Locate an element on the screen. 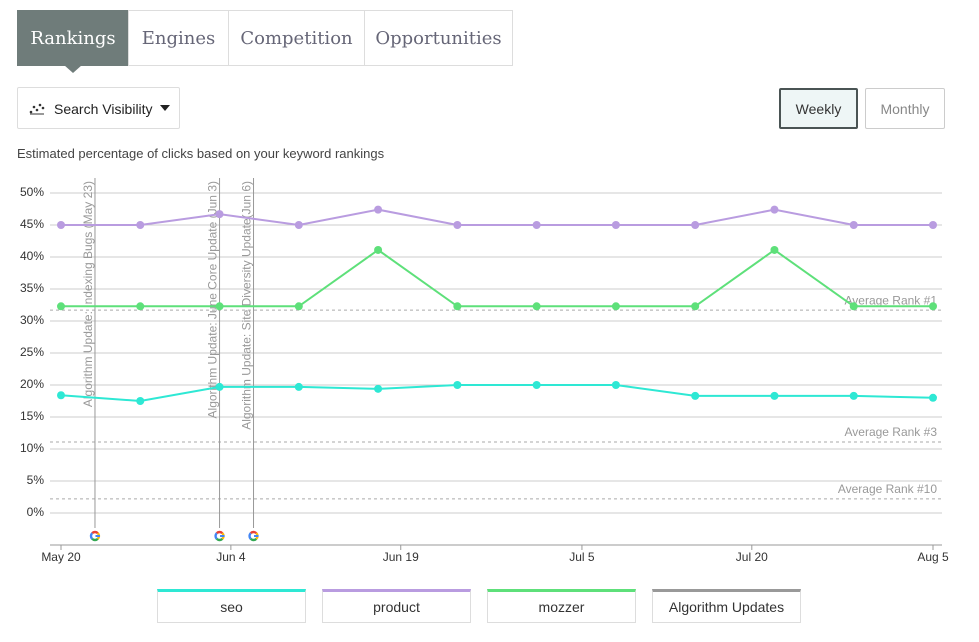  monthly-button: Monthly is located at coordinates (905, 108).